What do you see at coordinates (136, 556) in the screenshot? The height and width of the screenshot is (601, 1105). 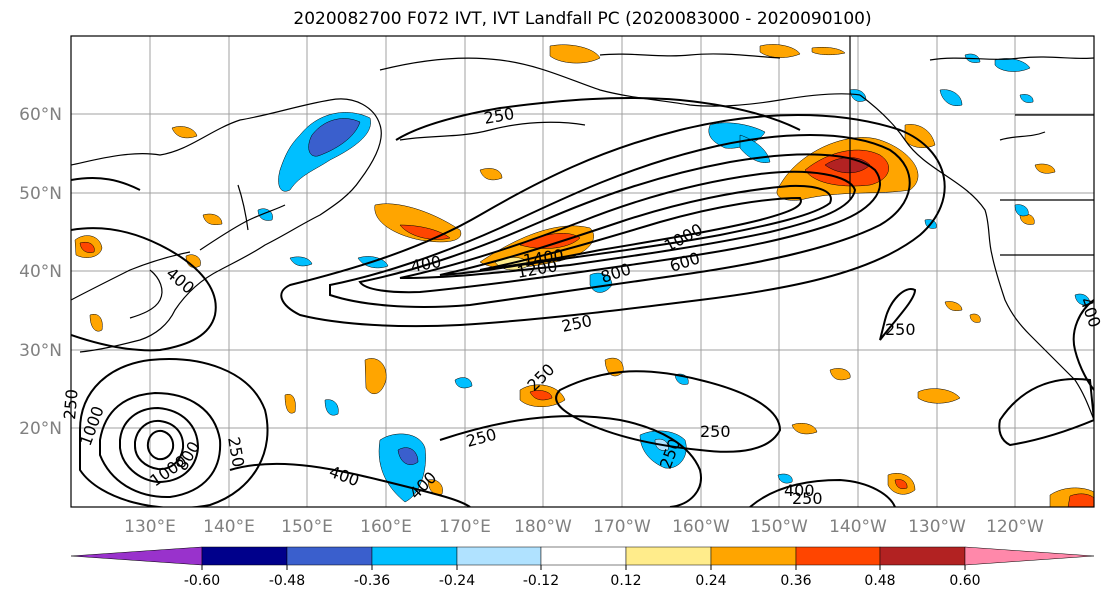 I see `colorbar-extend-low` at bounding box center [136, 556].